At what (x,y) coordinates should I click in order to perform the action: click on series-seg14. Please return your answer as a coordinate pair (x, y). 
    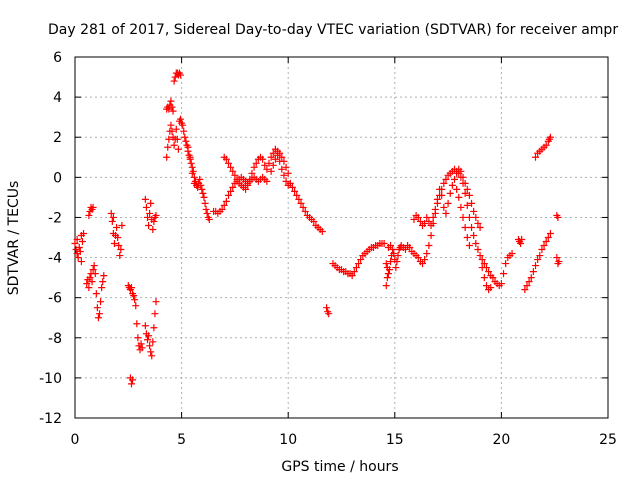
    Looking at the image, I should click on (172, 141).